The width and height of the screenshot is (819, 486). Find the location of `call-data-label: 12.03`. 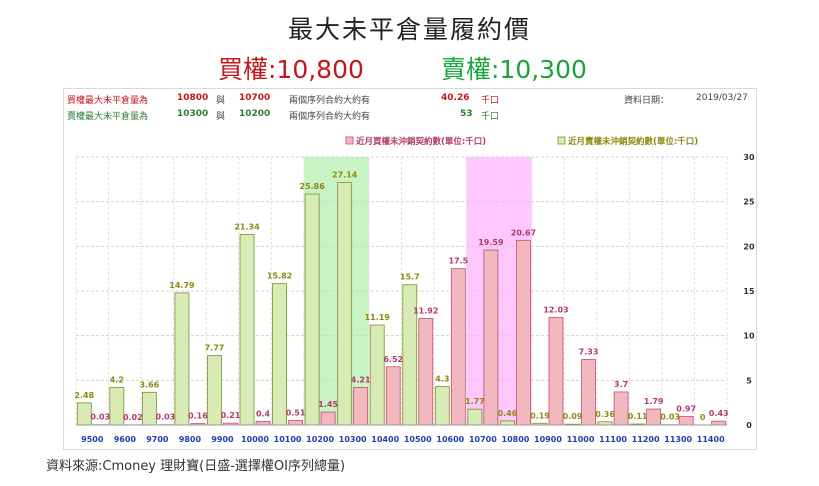

call-data-label: 12.03 is located at coordinates (555, 310).